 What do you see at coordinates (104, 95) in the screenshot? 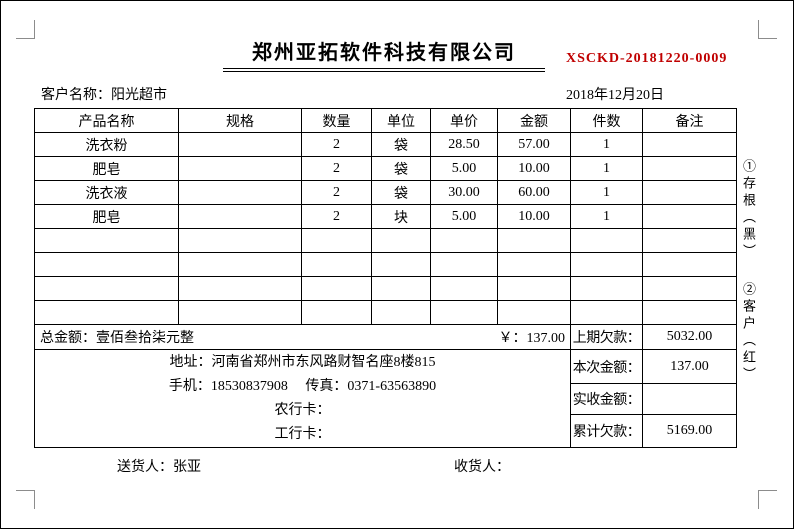
I see `customer-name: 客户名称：阳光超市` at bounding box center [104, 95].